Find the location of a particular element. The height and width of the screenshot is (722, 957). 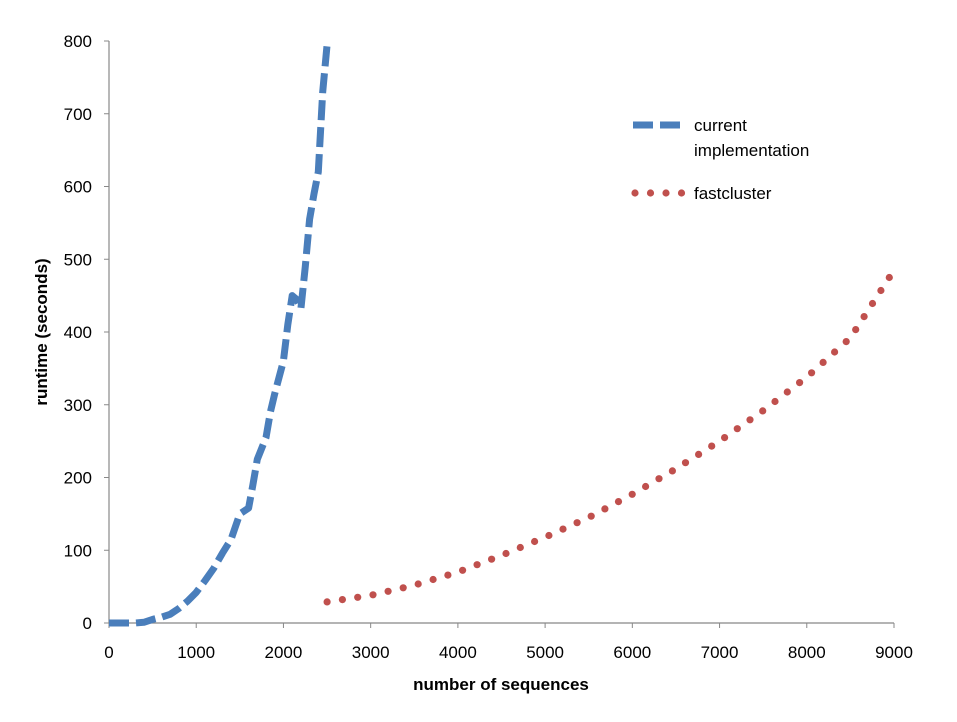

x-tick-label: 7000 is located at coordinates (720, 652).